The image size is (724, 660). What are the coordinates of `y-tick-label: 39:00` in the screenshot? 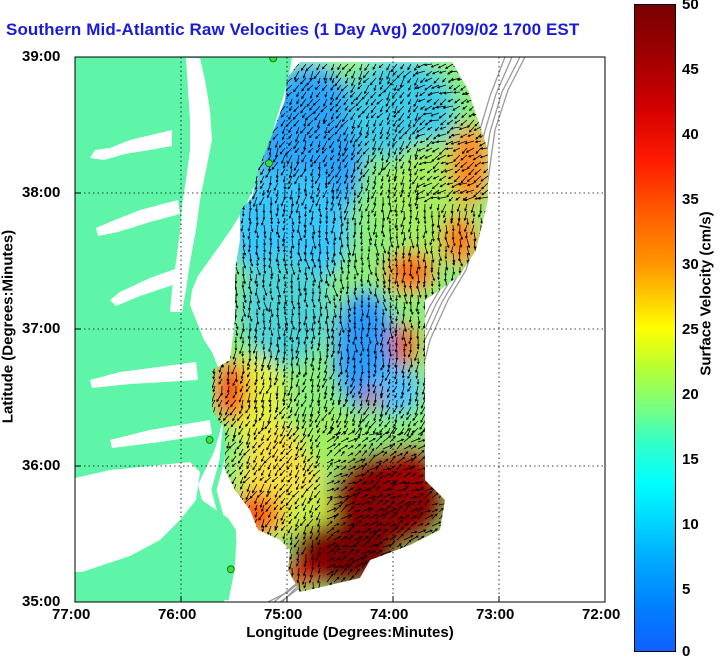 It's located at (41, 56).